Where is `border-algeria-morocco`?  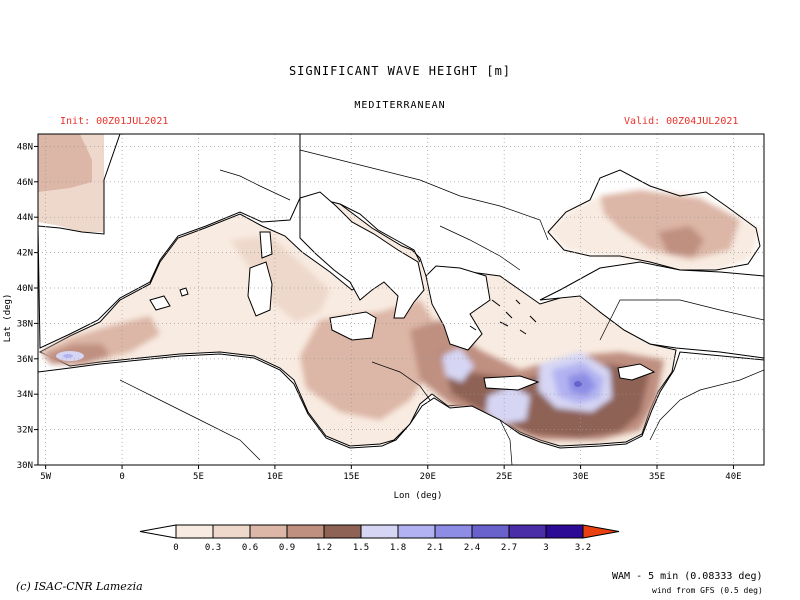 border-algeria-morocco is located at coordinates (190, 420).